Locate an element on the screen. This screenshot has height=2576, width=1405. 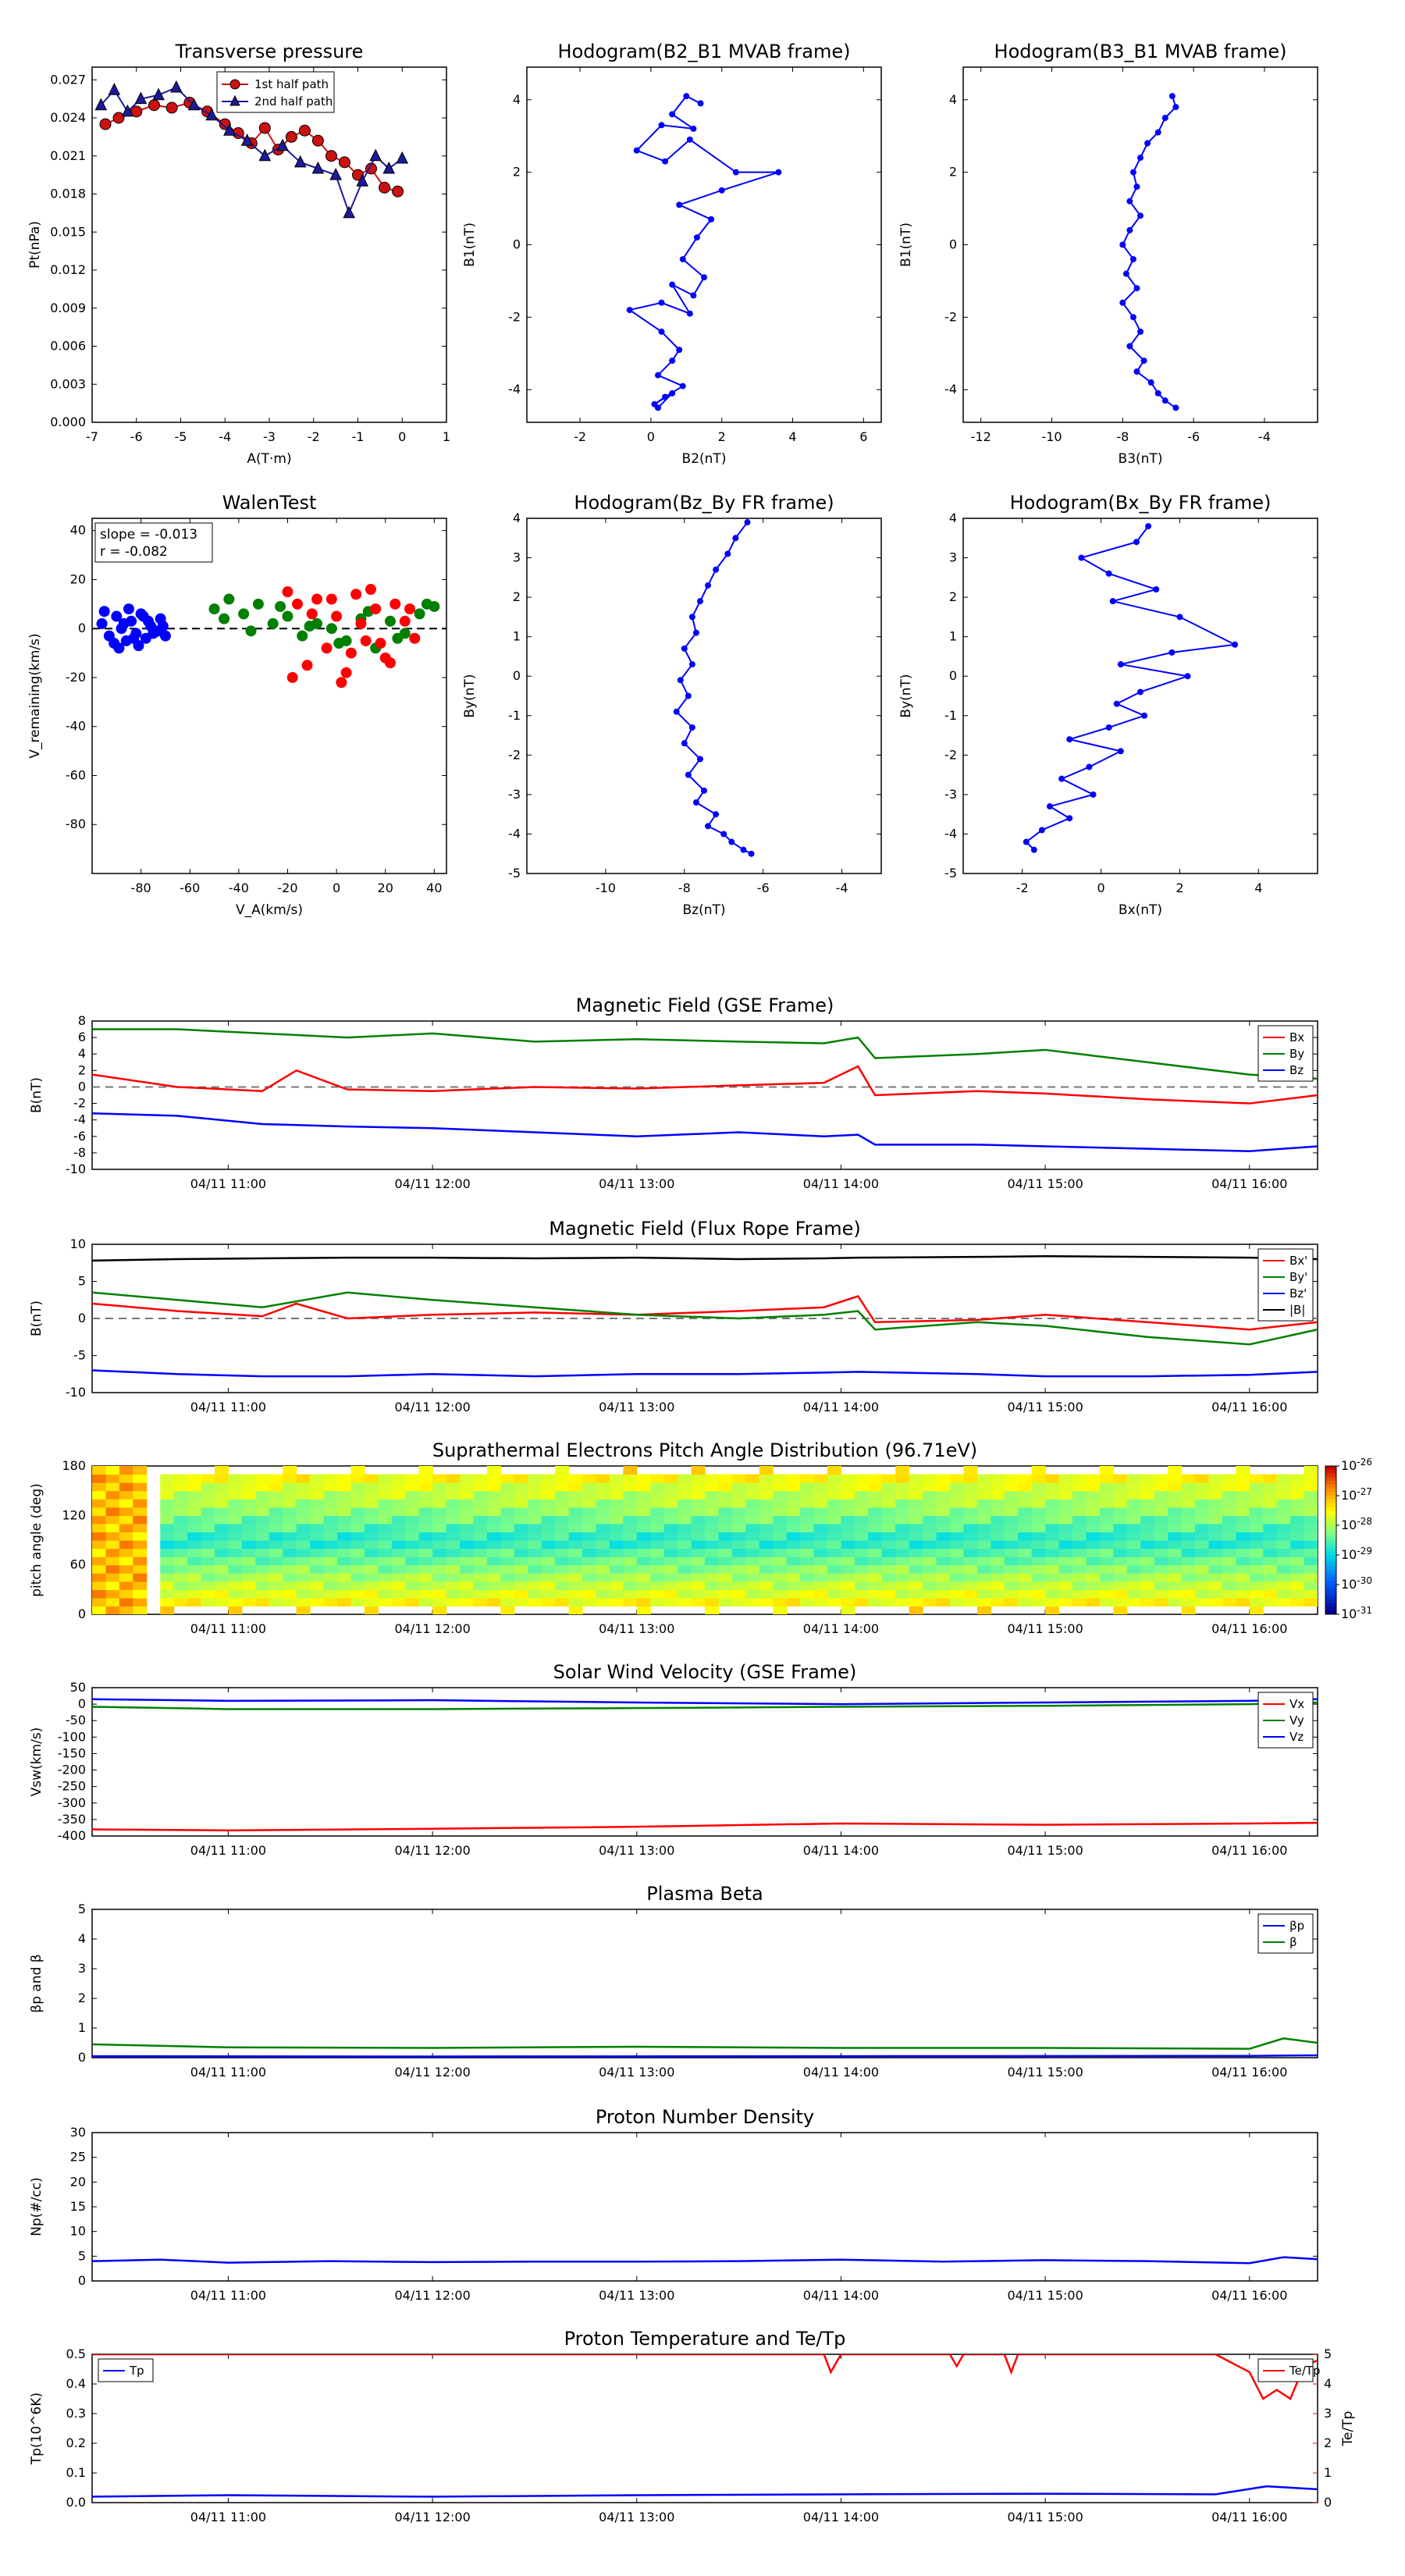
x-tick-label: 04/11 14:00 is located at coordinates (841, 2517).